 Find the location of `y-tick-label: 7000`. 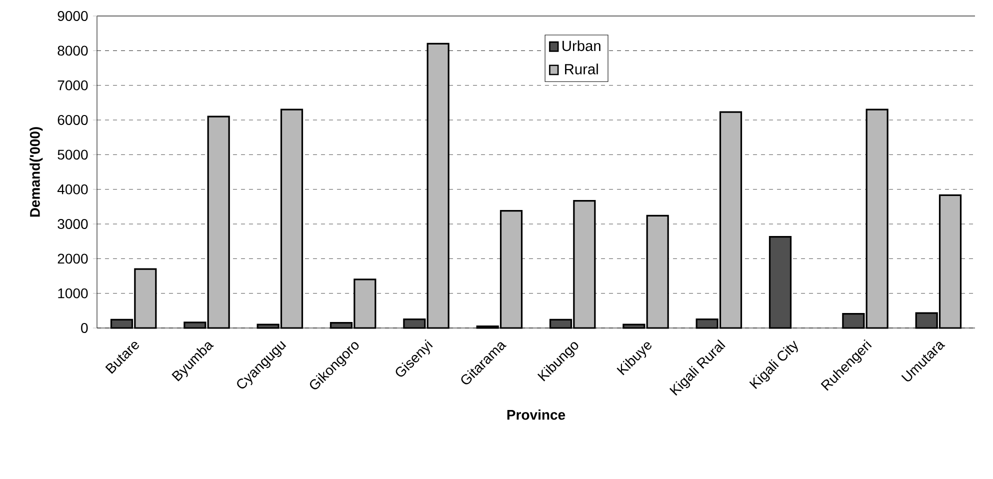

y-tick-label: 7000 is located at coordinates (73, 85).